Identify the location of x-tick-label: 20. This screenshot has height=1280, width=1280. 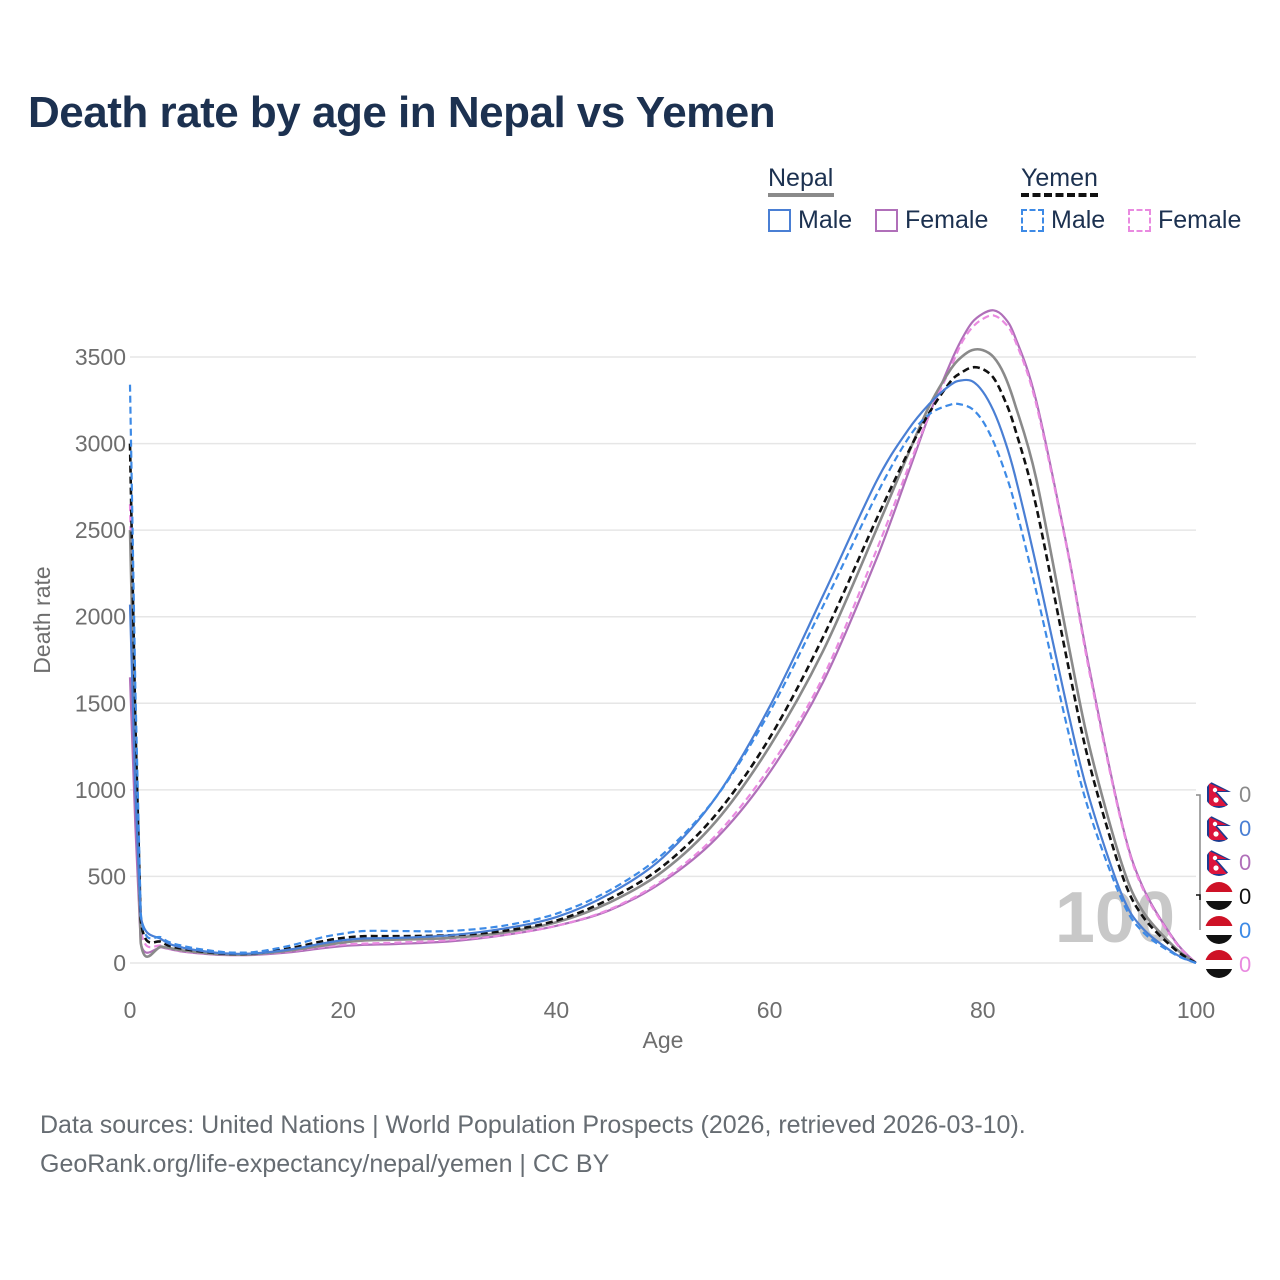
(343, 1010).